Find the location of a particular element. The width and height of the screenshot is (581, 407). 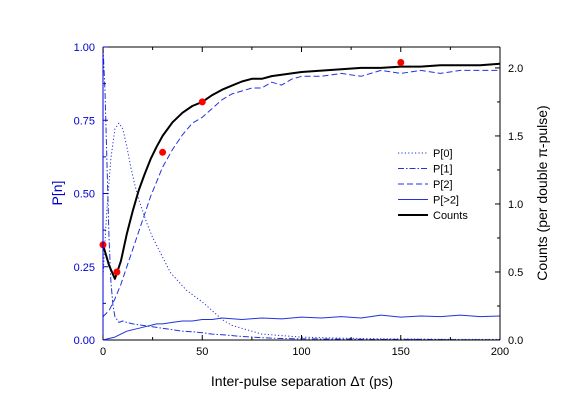

legend-label: P[2] is located at coordinates (443, 185).